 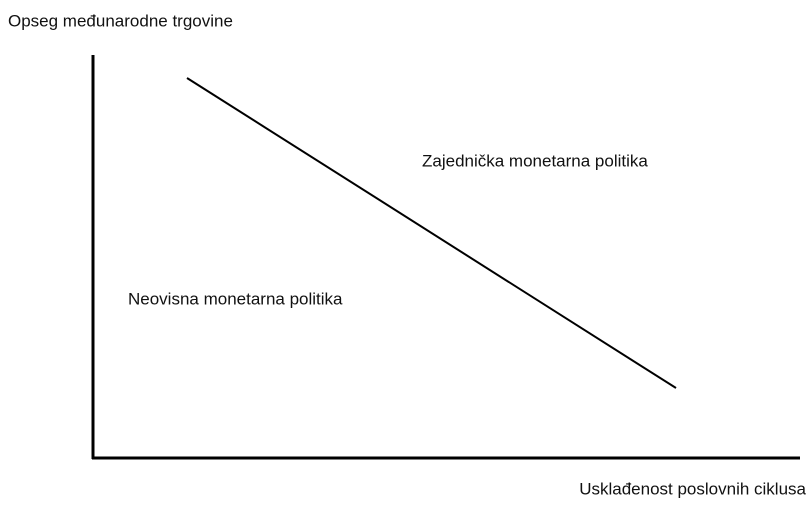 What do you see at coordinates (120, 20) in the screenshot?
I see `y-axis-label: Opseg međunarodne trgovine` at bounding box center [120, 20].